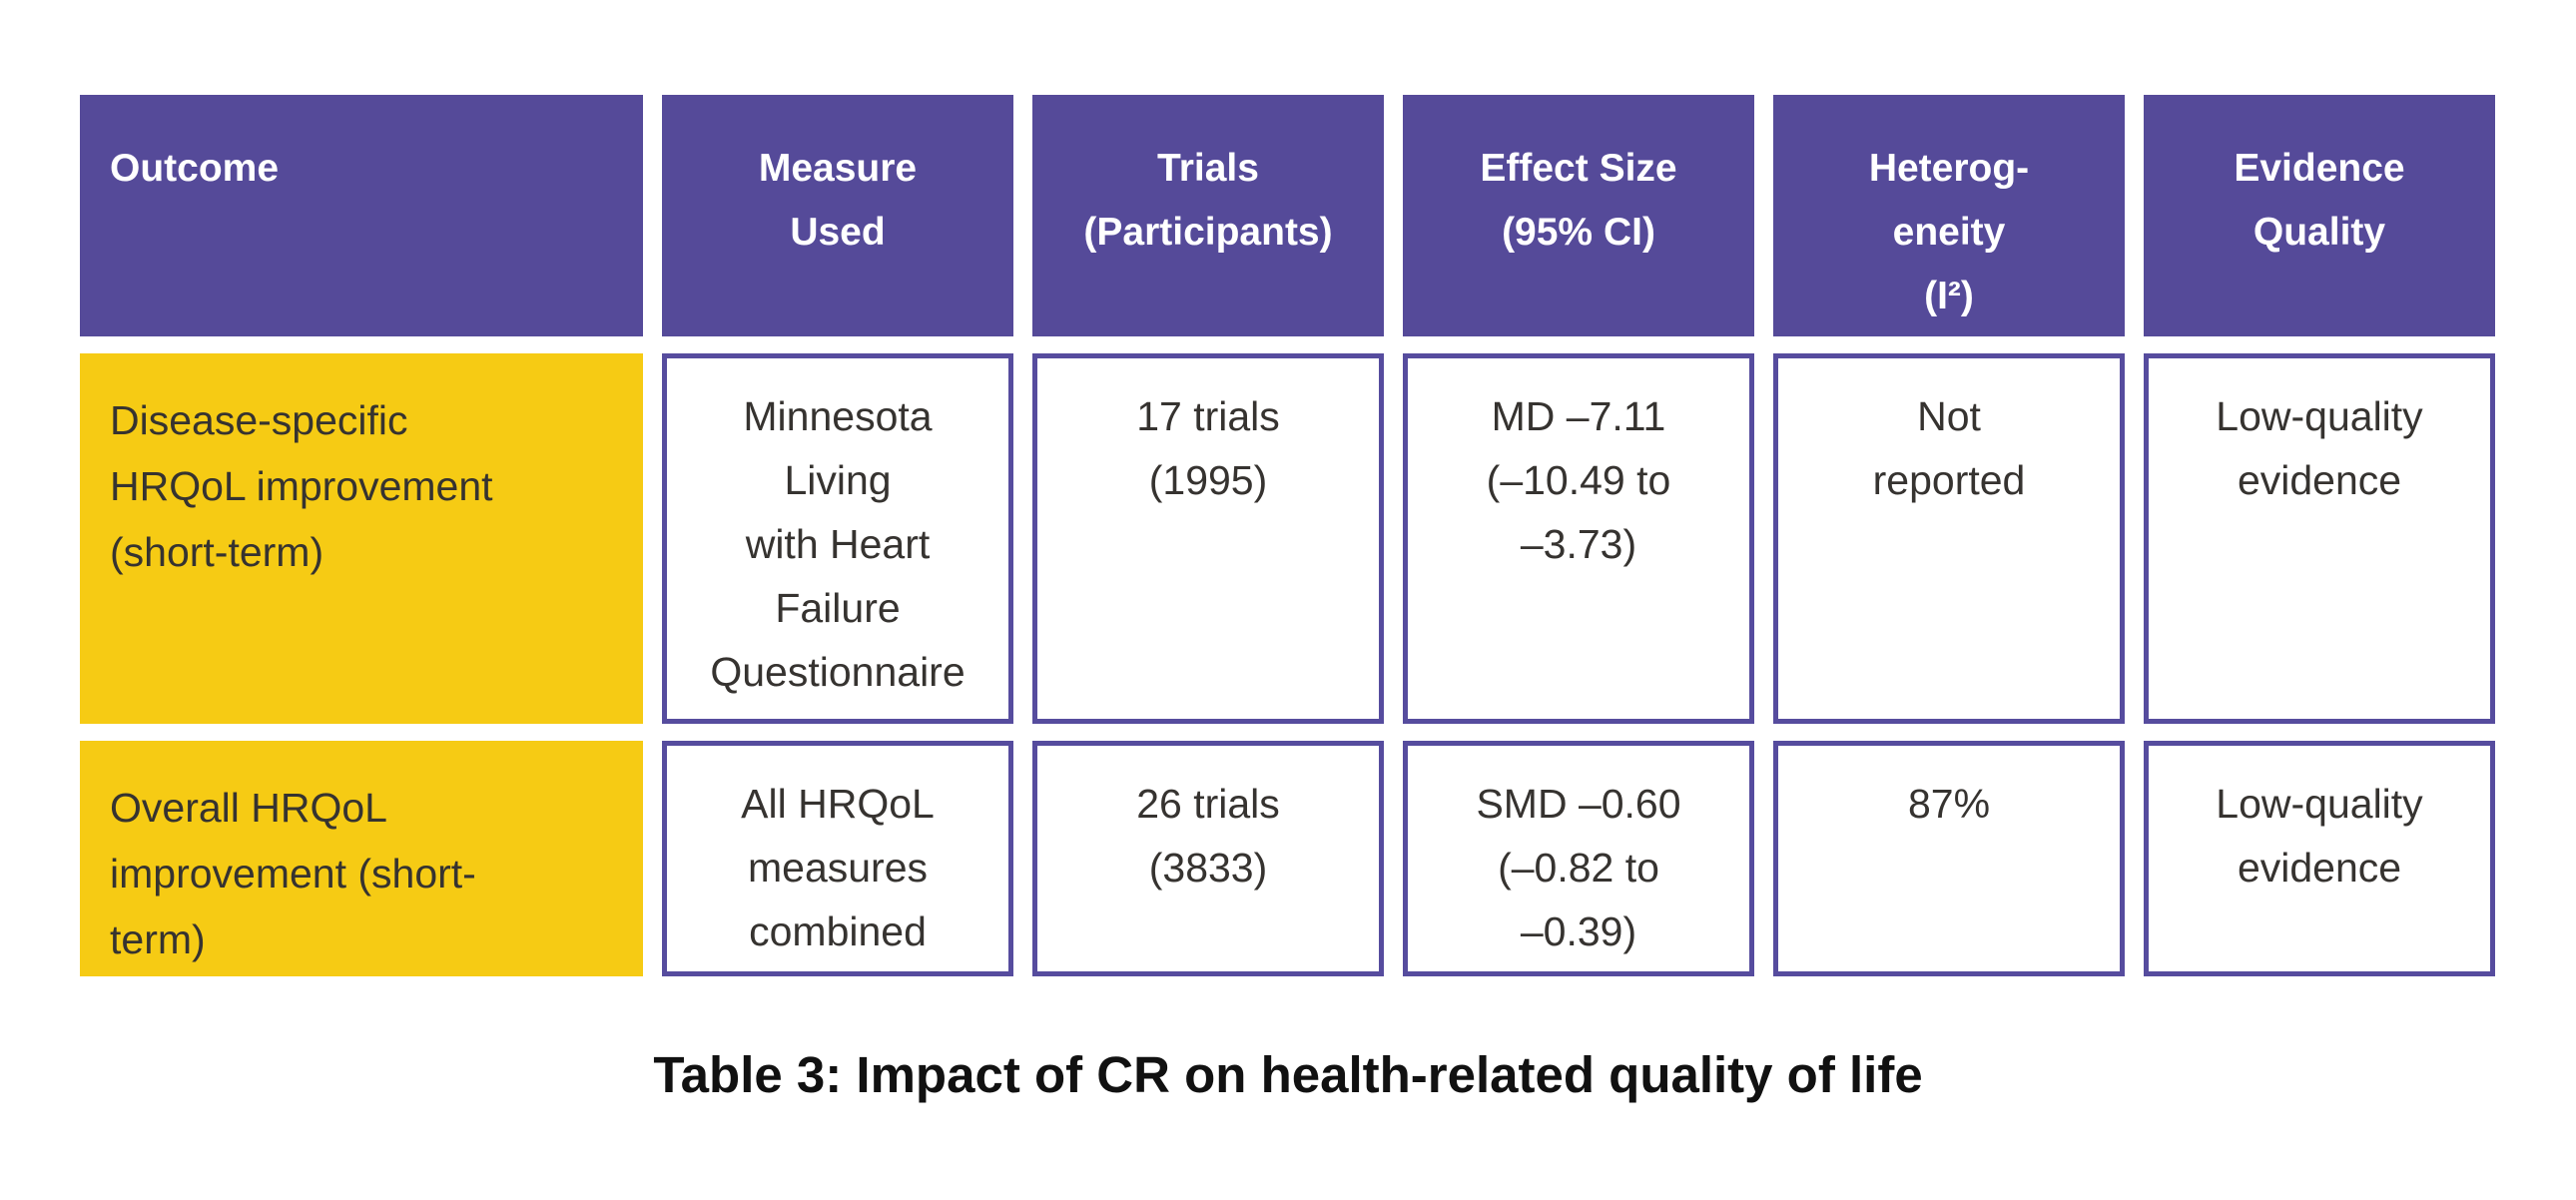 This screenshot has height=1200, width=2576. What do you see at coordinates (1208, 858) in the screenshot?
I see `row2-trials-cell: 26 trials (3833)` at bounding box center [1208, 858].